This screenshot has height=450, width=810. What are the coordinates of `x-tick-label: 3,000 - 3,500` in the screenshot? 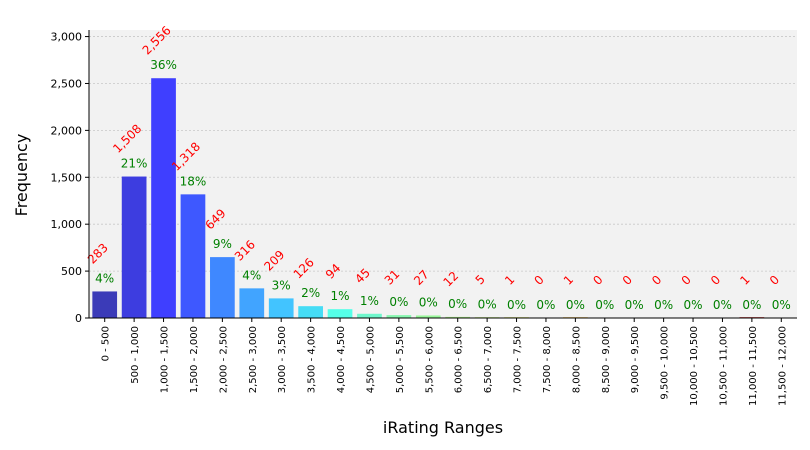 It's located at (282, 359).